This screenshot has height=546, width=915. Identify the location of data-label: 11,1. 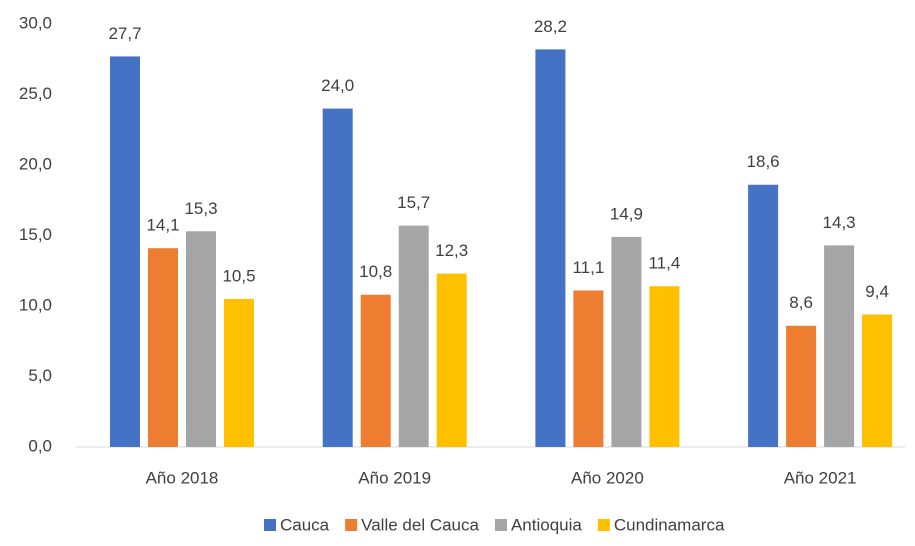
(588, 267).